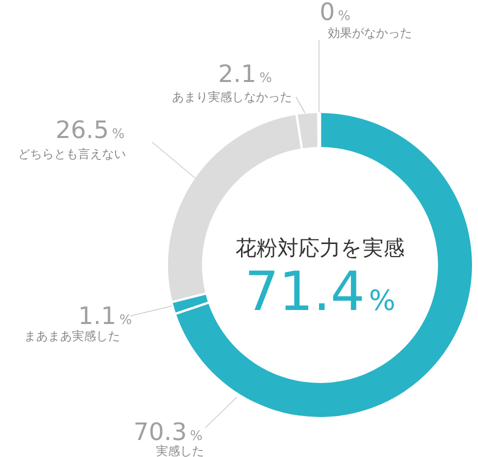 This screenshot has width=478, height=457. I want to click on slice-label: どちらとも言えない, so click(72, 154).